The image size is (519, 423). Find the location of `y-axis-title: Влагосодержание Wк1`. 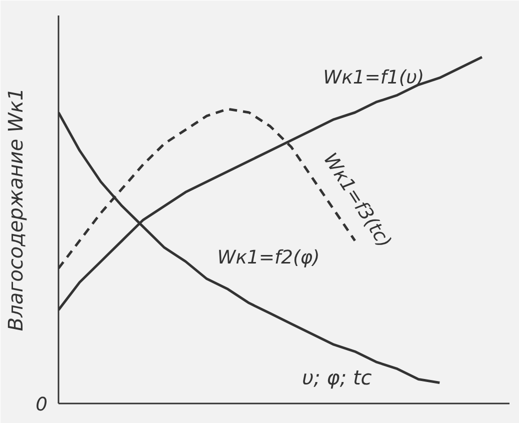

y-axis-title: Влагосодержание Wк1 is located at coordinates (16, 210).